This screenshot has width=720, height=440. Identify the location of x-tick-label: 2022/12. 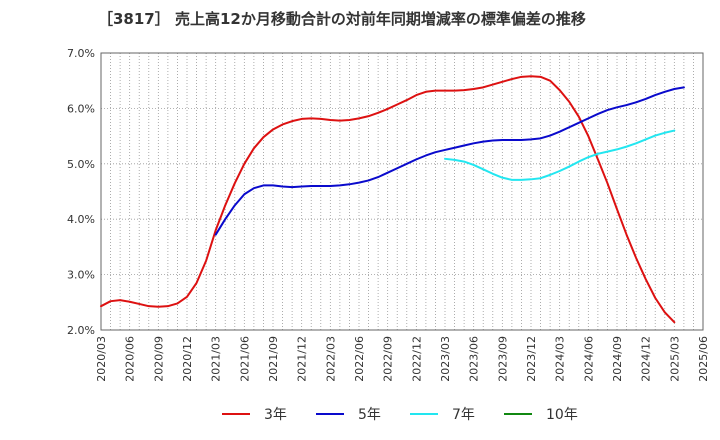
(416, 359).